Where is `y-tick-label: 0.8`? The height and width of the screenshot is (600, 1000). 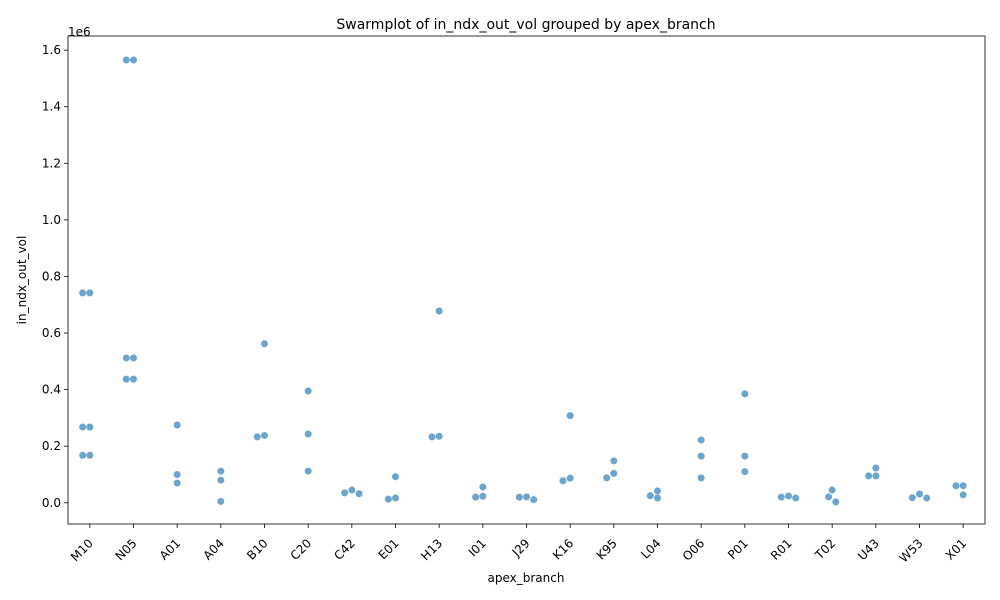
y-tick-label: 0.8 is located at coordinates (51, 276).